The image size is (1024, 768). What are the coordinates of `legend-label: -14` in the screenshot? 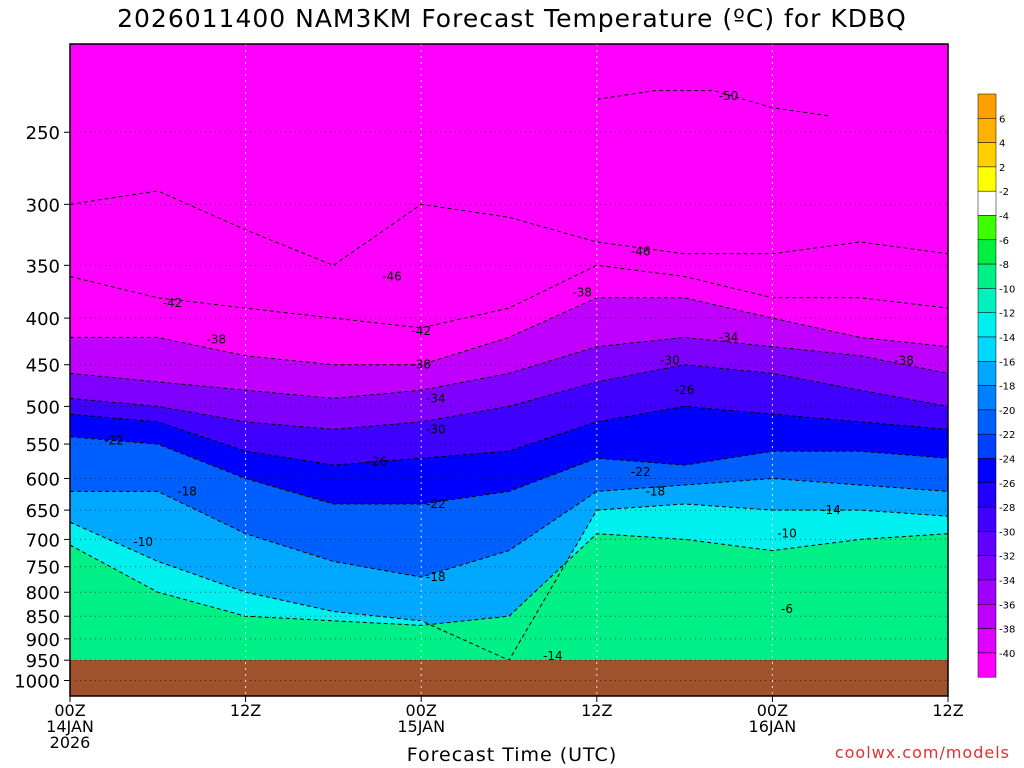 It's located at (1007, 338).